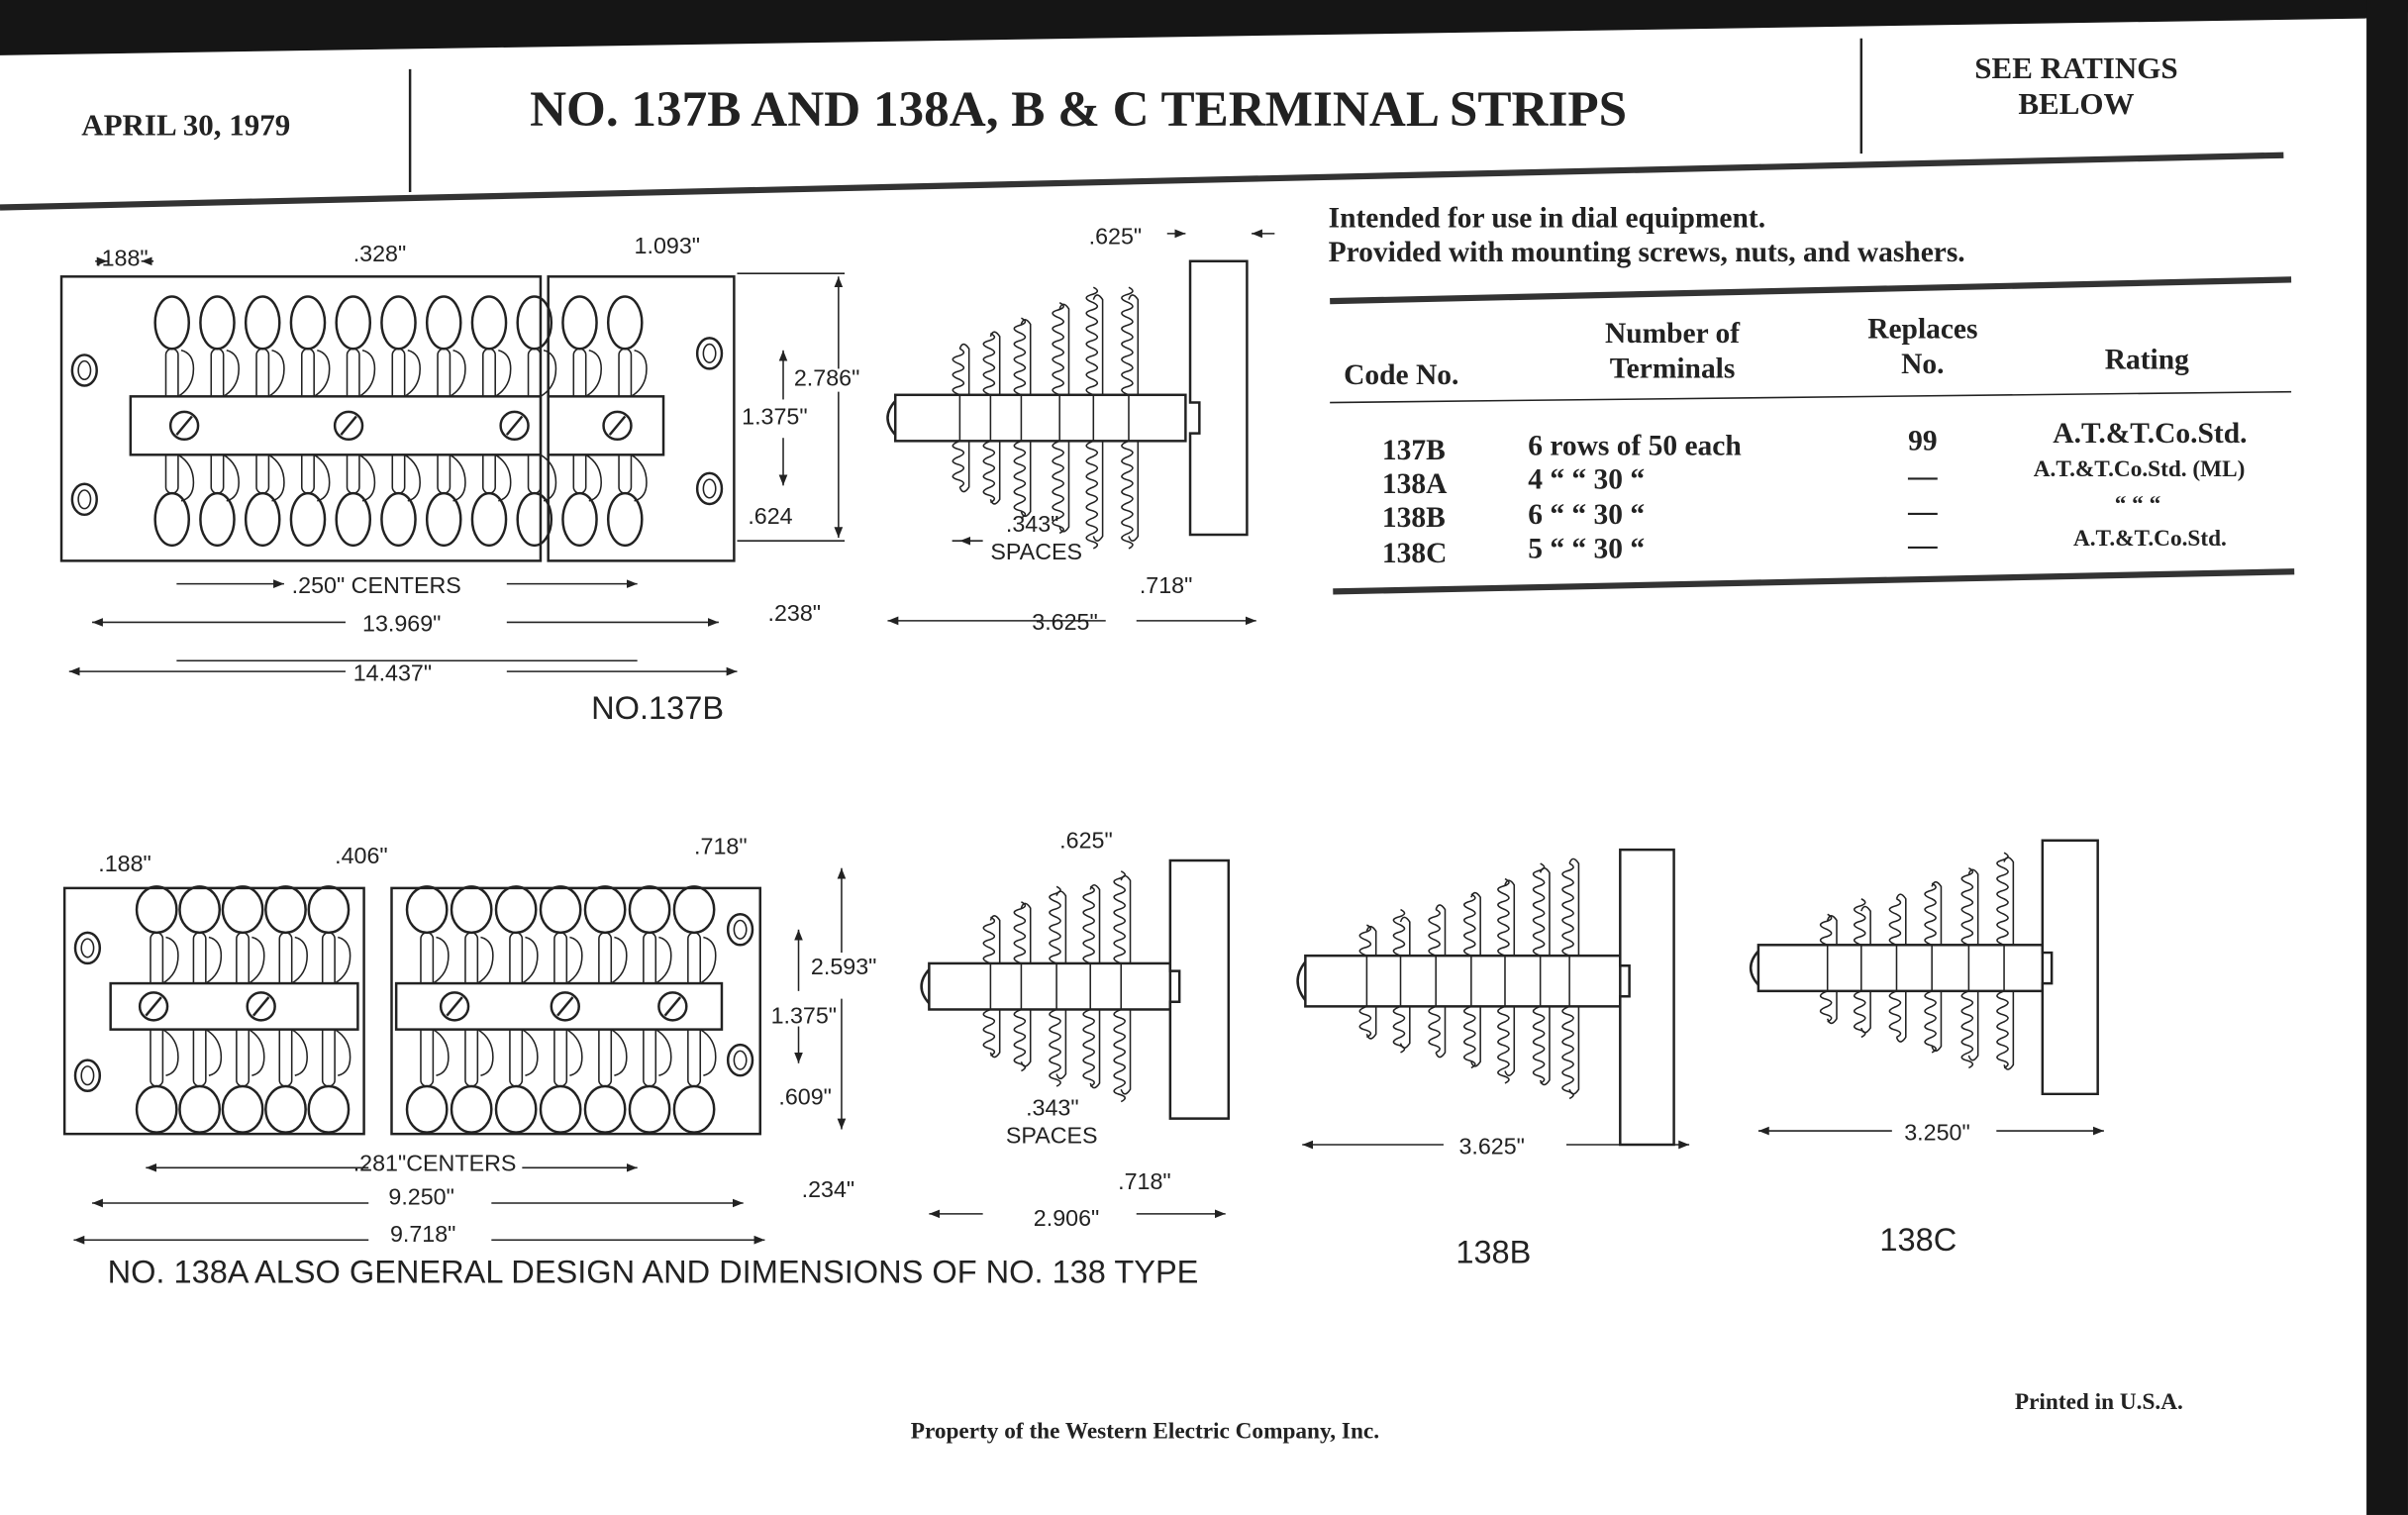 The image size is (2408, 1515). Describe the element at coordinates (1075, 989) in the screenshot. I see `drawing-138a-side` at that location.